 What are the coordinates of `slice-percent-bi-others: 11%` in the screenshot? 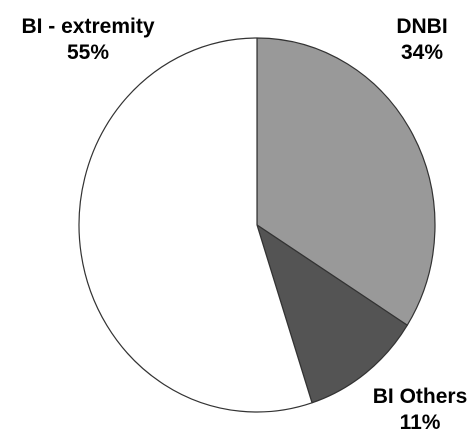 It's located at (420, 422).